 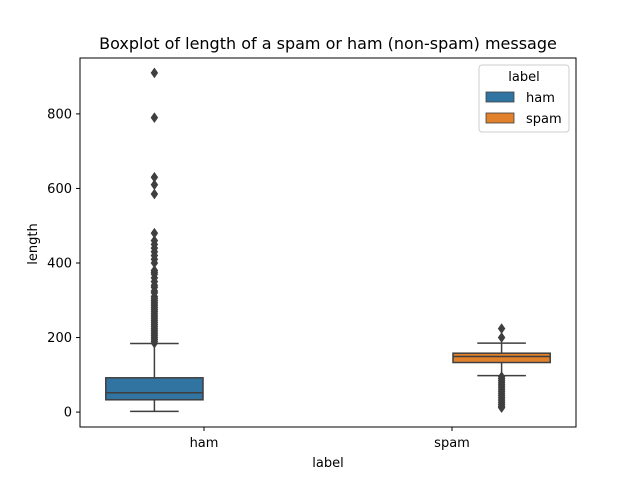 What do you see at coordinates (204, 443) in the screenshot?
I see `x-tick-label: ham` at bounding box center [204, 443].